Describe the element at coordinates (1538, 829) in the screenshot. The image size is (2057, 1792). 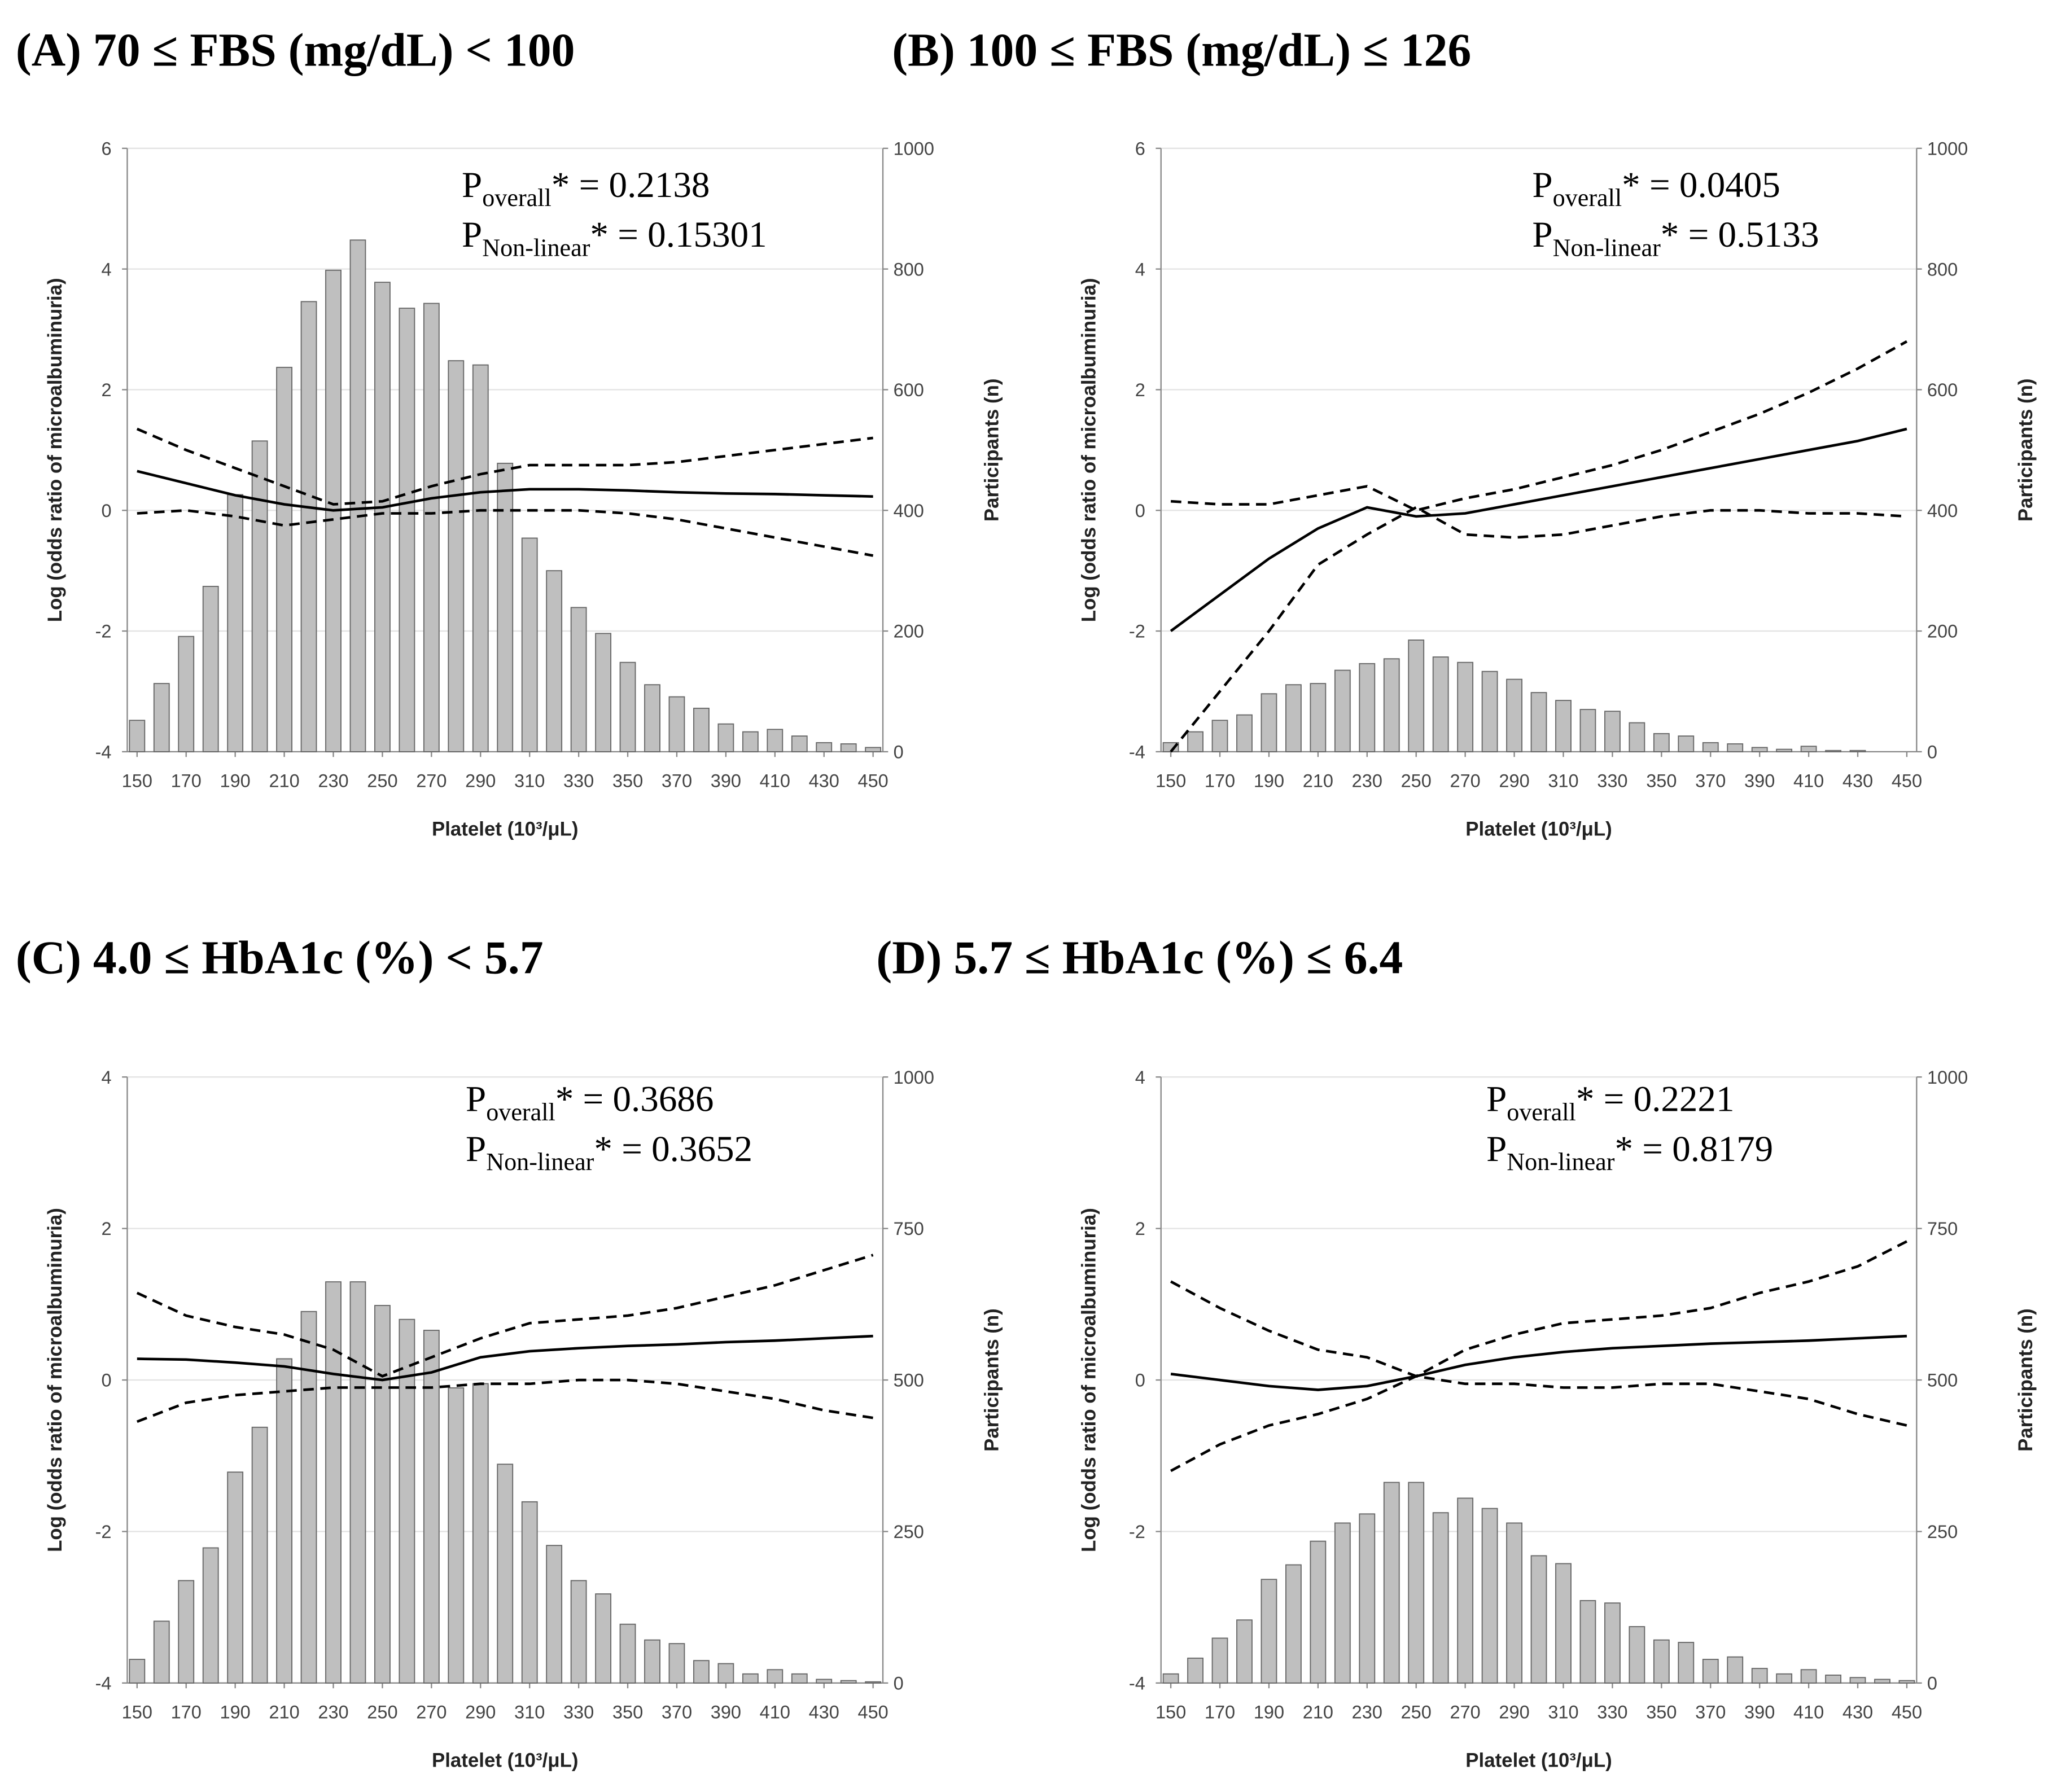
I see `x-axis-label: Platelet (10³/μL)` at that location.